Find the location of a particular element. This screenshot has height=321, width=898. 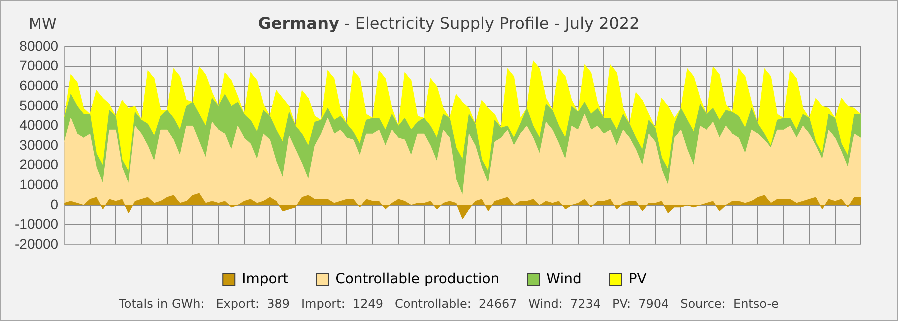

y-tick-label: 30000 is located at coordinates (39, 144).